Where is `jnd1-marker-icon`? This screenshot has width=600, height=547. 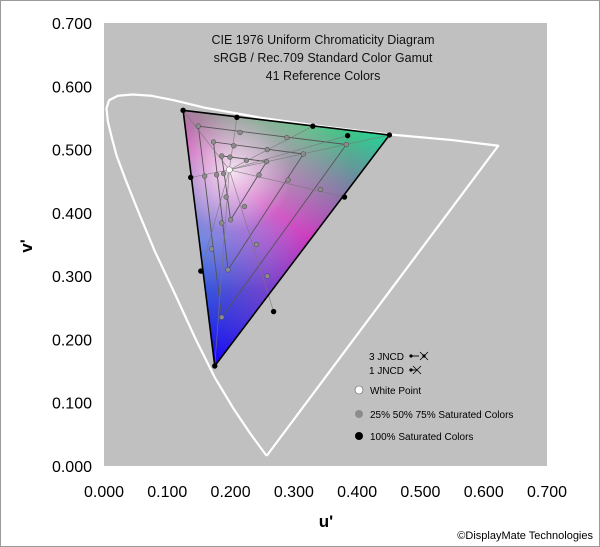 jnd1-marker-icon is located at coordinates (415, 370).